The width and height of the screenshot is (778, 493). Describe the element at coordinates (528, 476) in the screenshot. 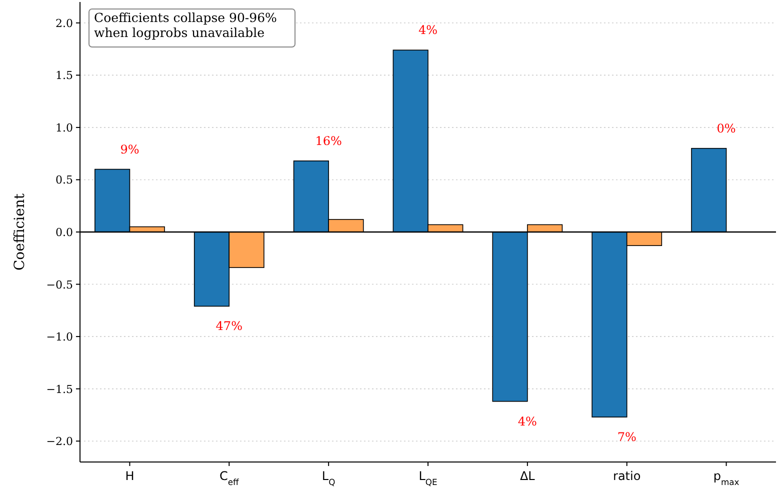

I see `x-tick-label: ΔL` at that location.